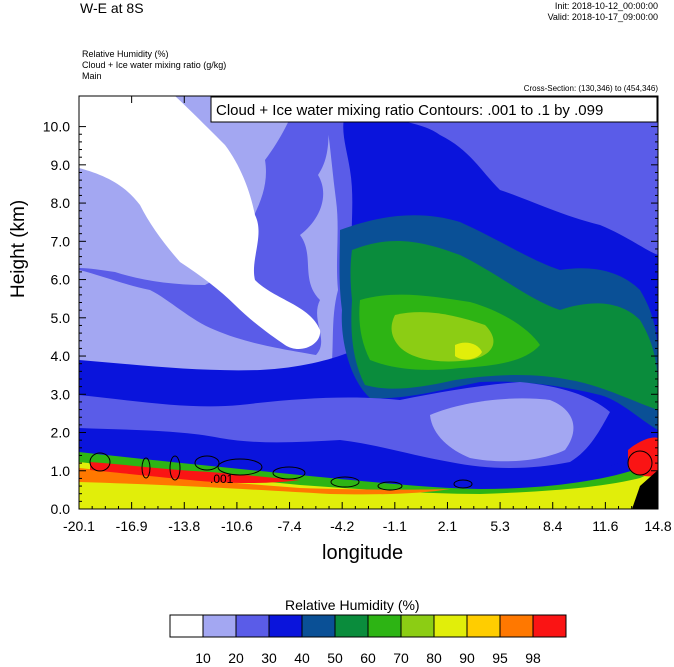 This screenshot has width=674, height=667. I want to click on rh-under-10-dry-region, so click(200, 223).